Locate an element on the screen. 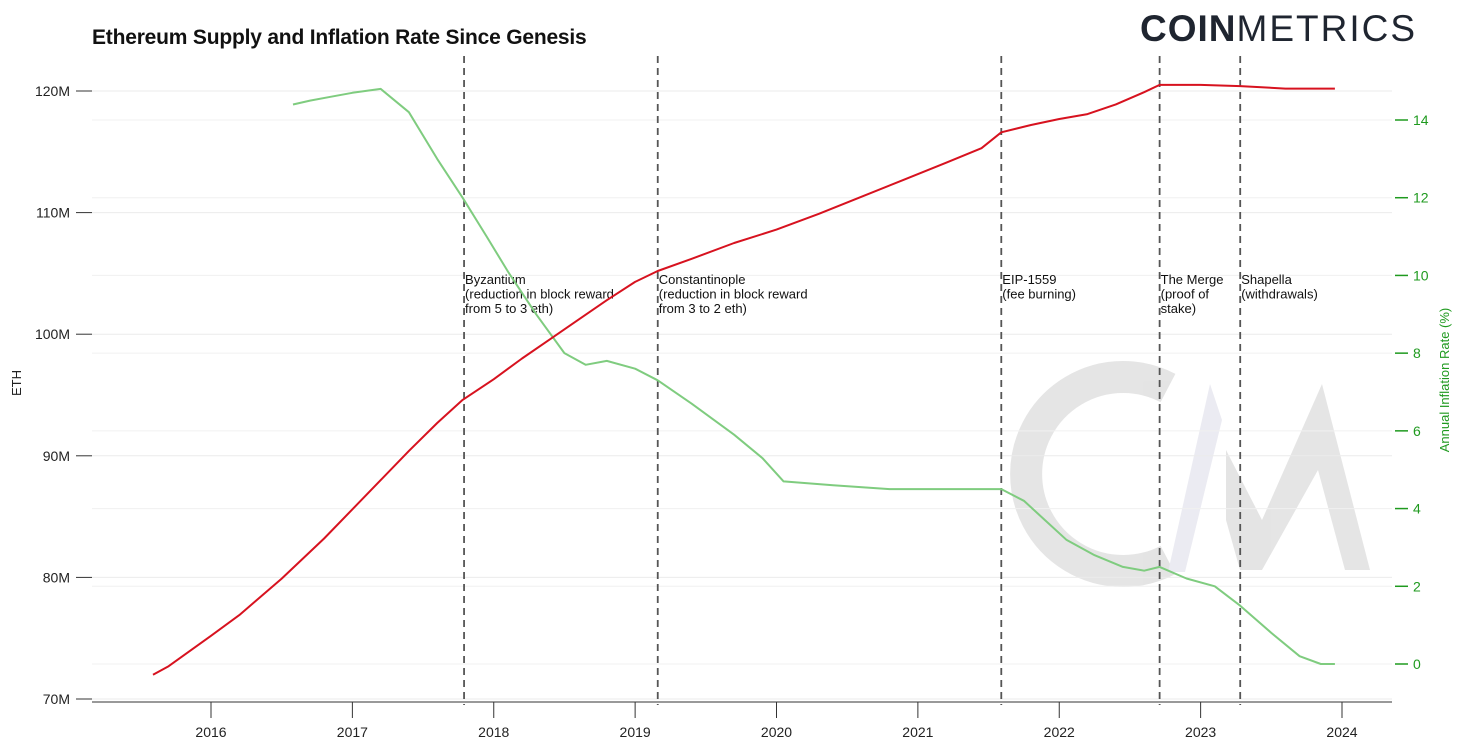 The height and width of the screenshot is (750, 1463). y-tick-label-right: 8 is located at coordinates (1417, 353).